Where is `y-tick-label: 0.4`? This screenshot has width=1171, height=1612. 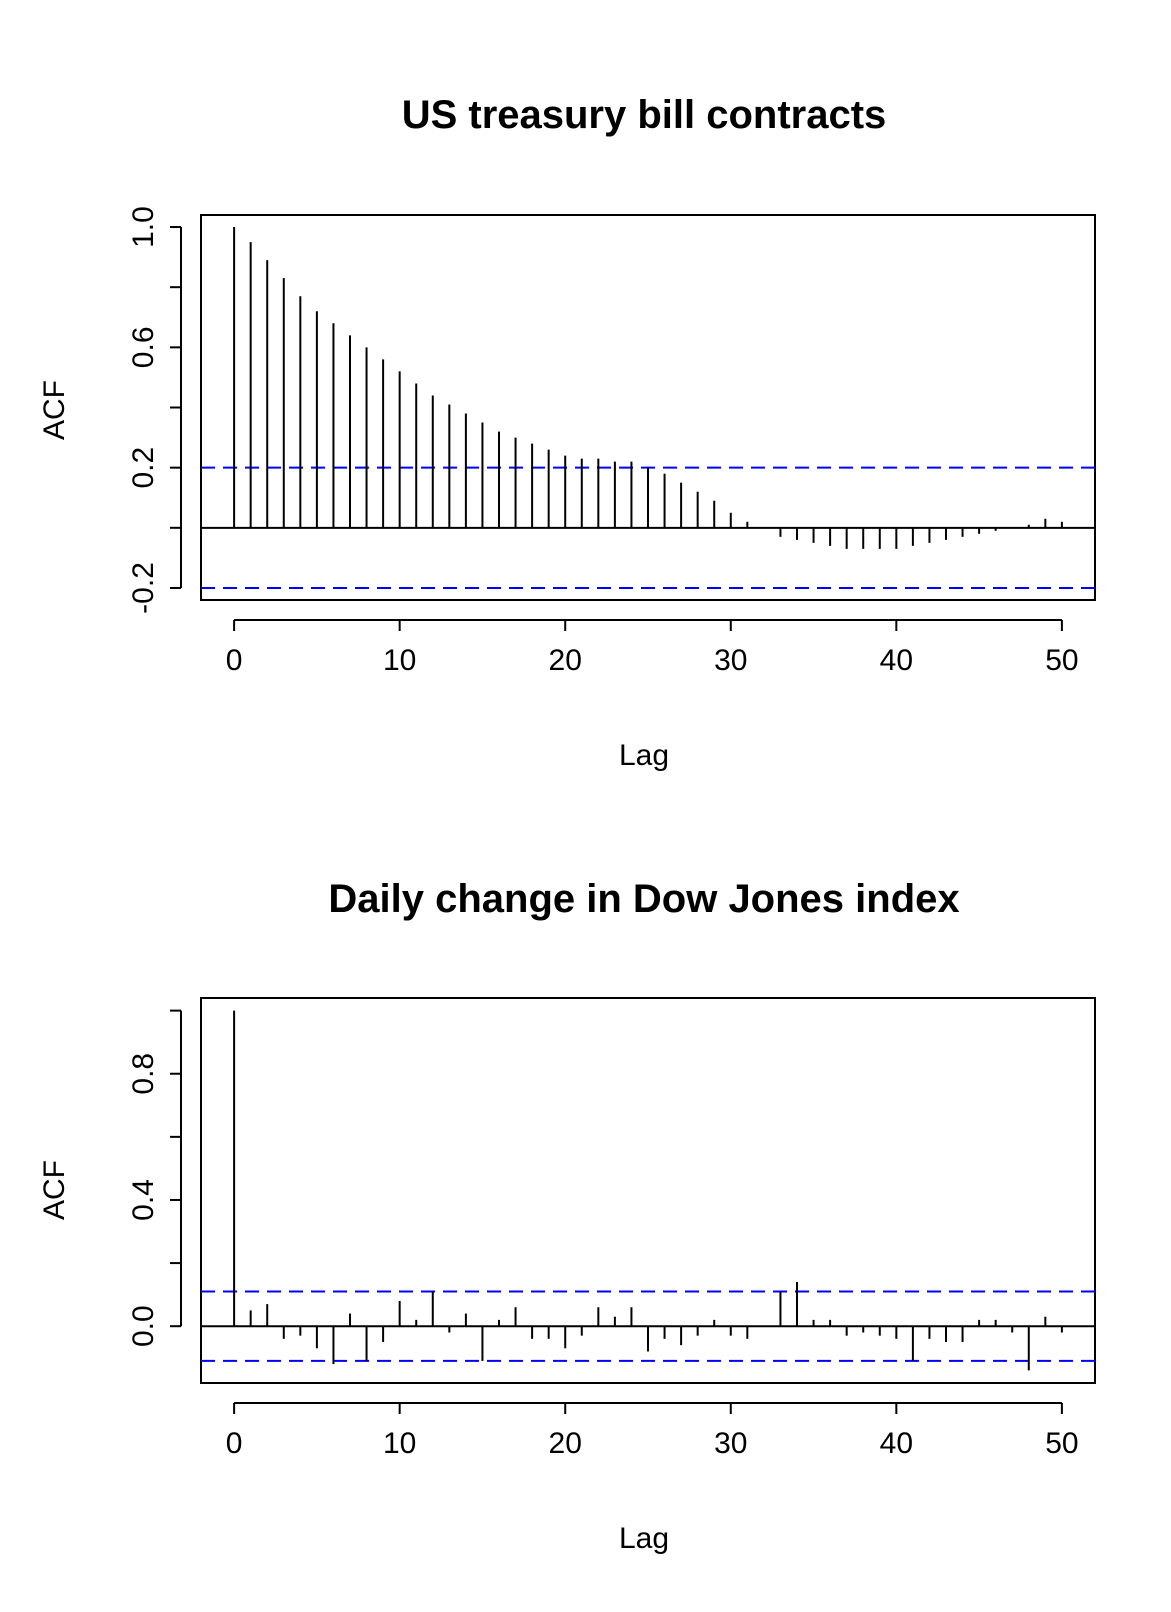 y-tick-label: 0.4 is located at coordinates (143, 1200).